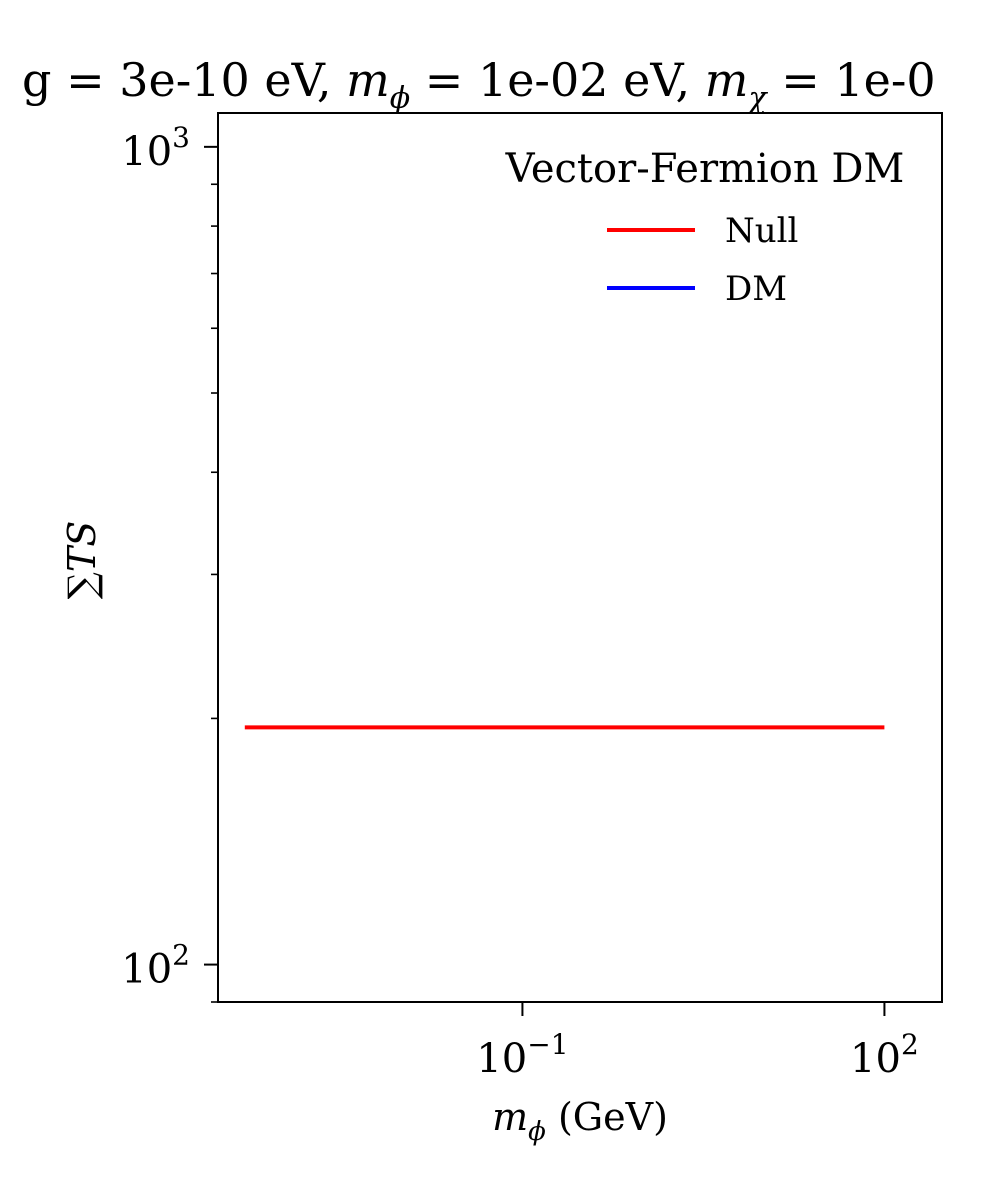 This screenshot has height=1200, width=1000. I want to click on legend-entries: Null DM, so click(702, 260).